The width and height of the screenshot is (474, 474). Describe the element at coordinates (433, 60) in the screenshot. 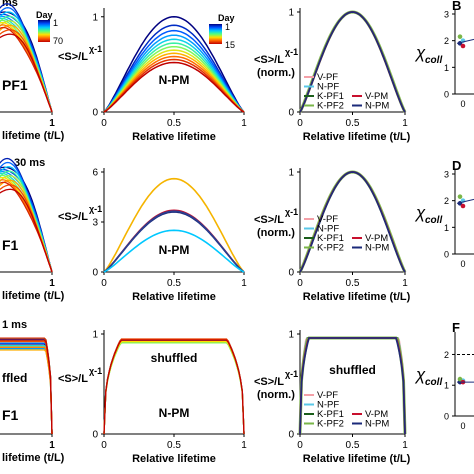

I see `y-axis-label-subscript: coll` at that location.